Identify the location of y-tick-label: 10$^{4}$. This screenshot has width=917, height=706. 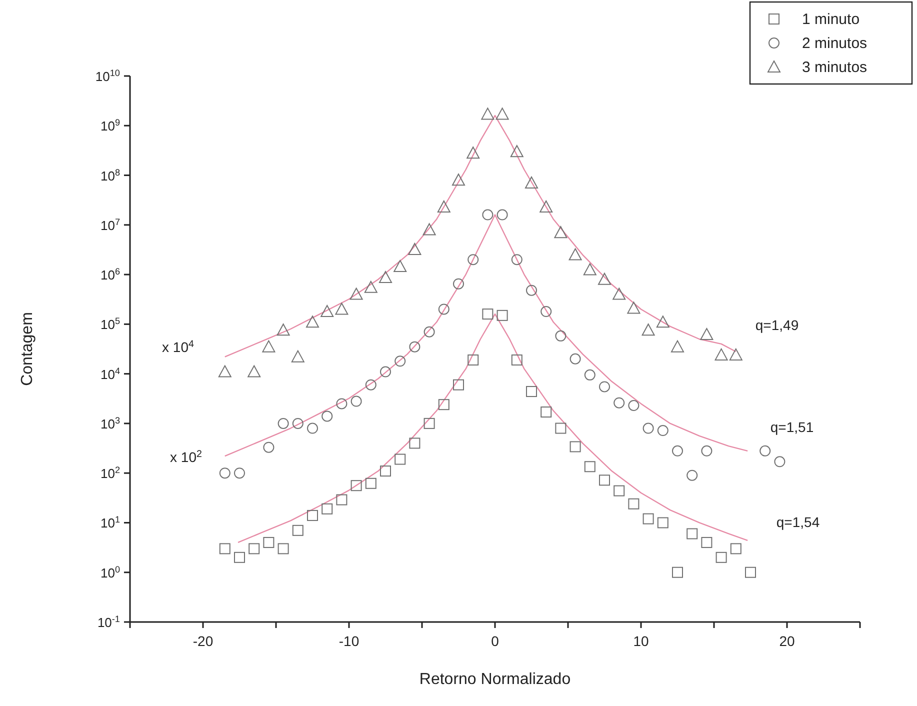
(110, 374).